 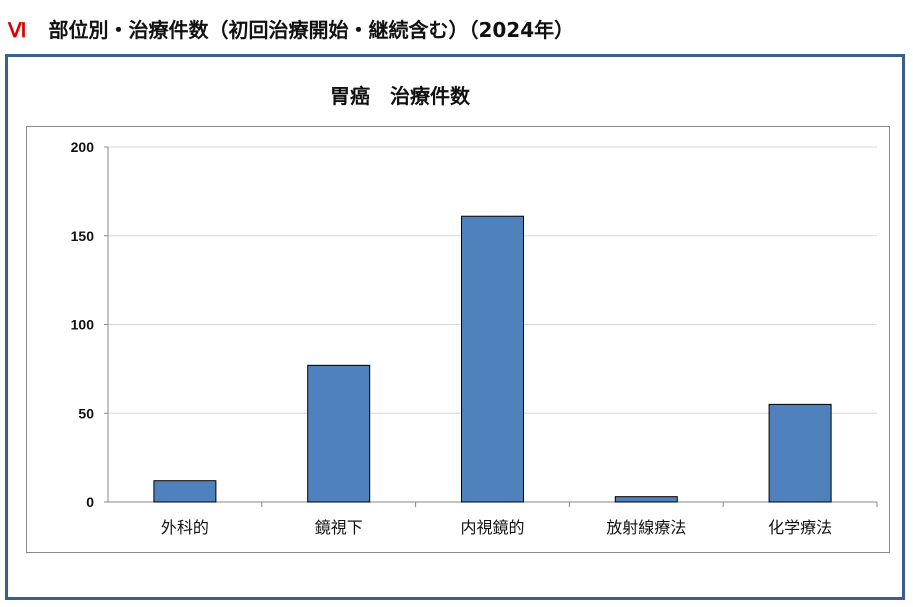 I want to click on y-tick-label: 150, so click(x=83, y=236).